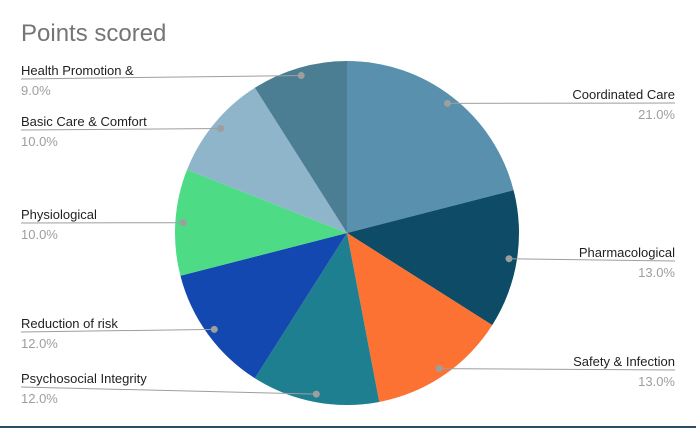 This screenshot has height=431, width=696. What do you see at coordinates (301, 75) in the screenshot?
I see `leader-dot-health-promotion` at bounding box center [301, 75].